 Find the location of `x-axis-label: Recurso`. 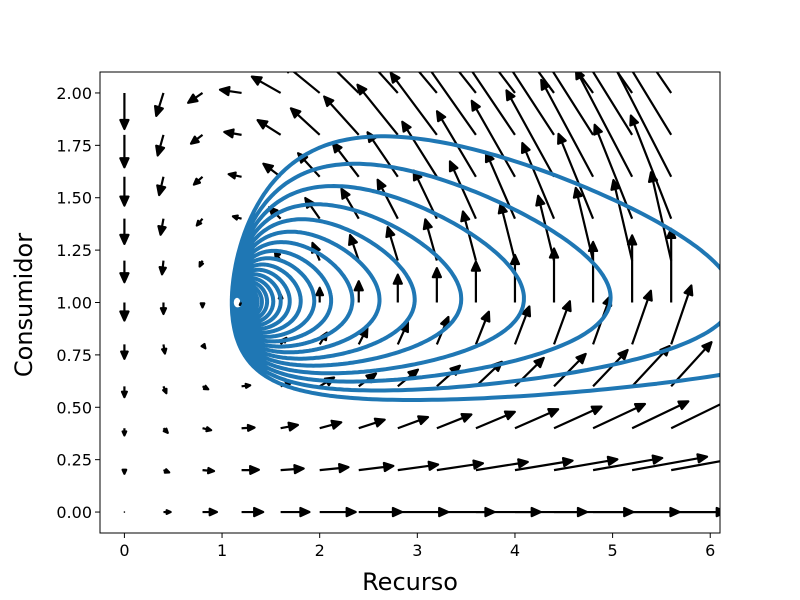

x-axis-label: Recurso is located at coordinates (410, 582).